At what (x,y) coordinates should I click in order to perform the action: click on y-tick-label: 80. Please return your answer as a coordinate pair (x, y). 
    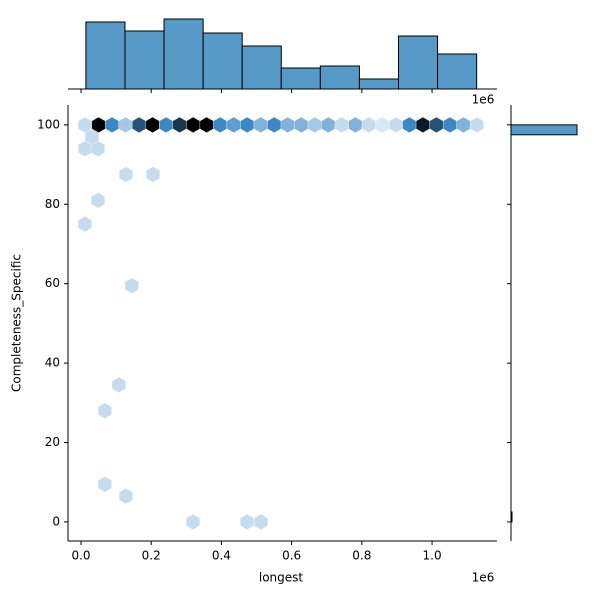
    Looking at the image, I should click on (52, 204).